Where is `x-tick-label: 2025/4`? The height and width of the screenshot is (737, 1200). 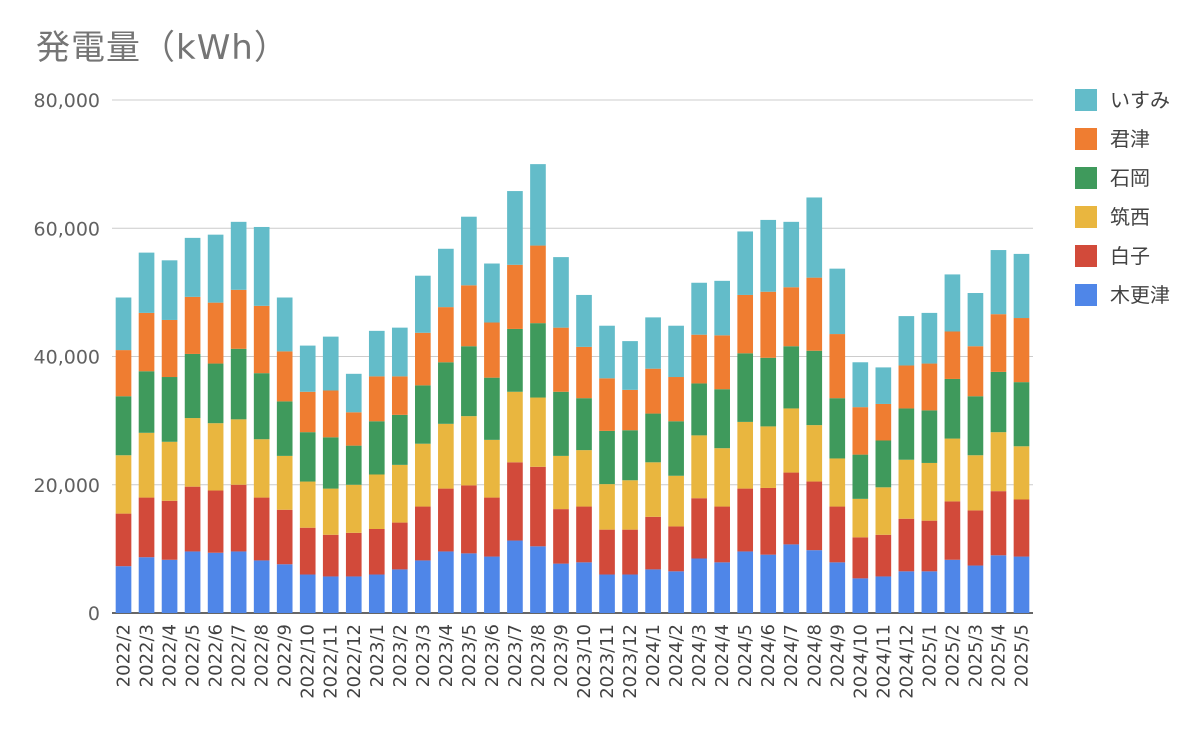 x-tick-label: 2025/4 is located at coordinates (998, 655).